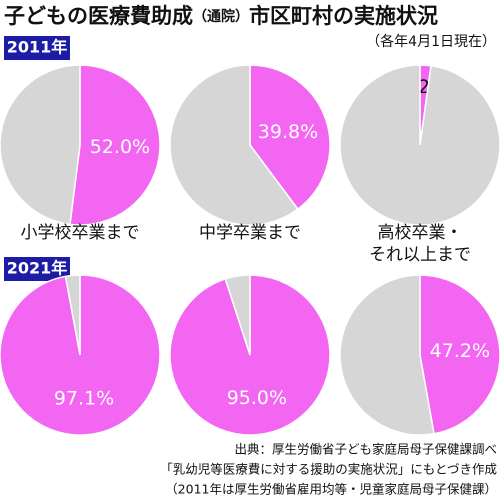 The width and height of the screenshot is (500, 499). Describe the element at coordinates (288, 132) in the screenshot. I see `value-label: 39.8%` at that location.